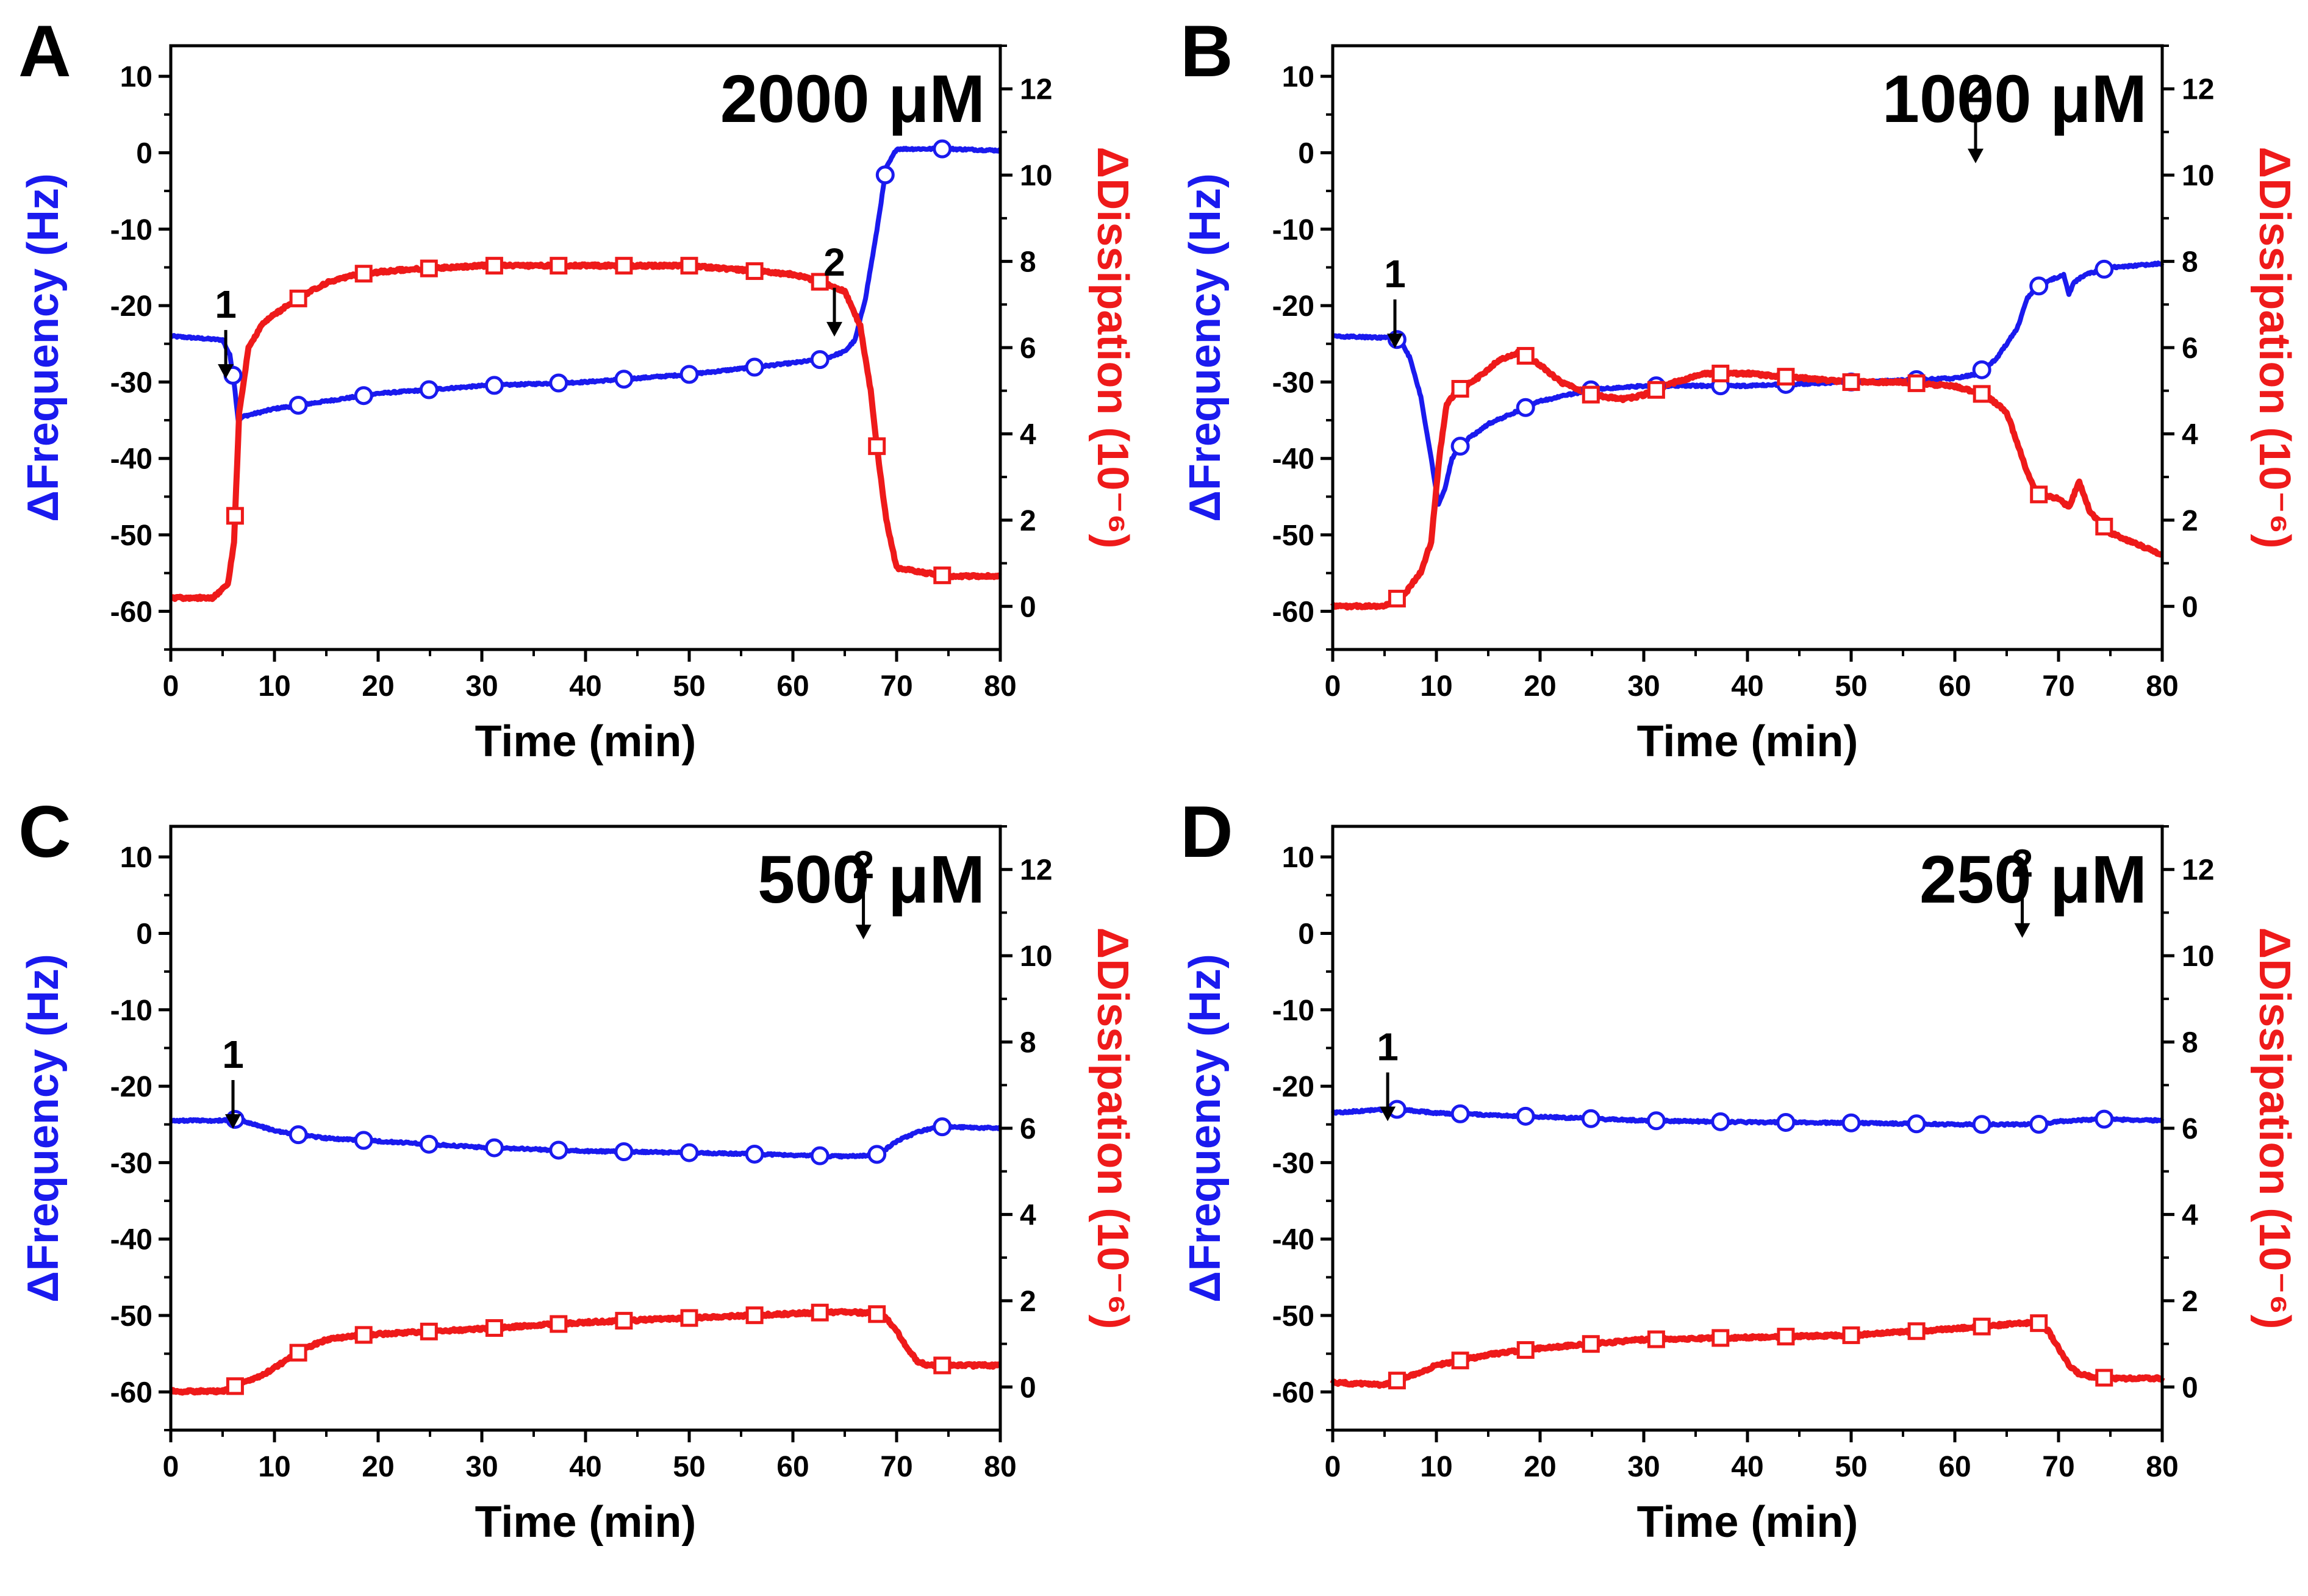 This screenshot has height=1596, width=2308. Describe the element at coordinates (585, 432) in the screenshot. I see `series-line-dissipation-a` at that location.